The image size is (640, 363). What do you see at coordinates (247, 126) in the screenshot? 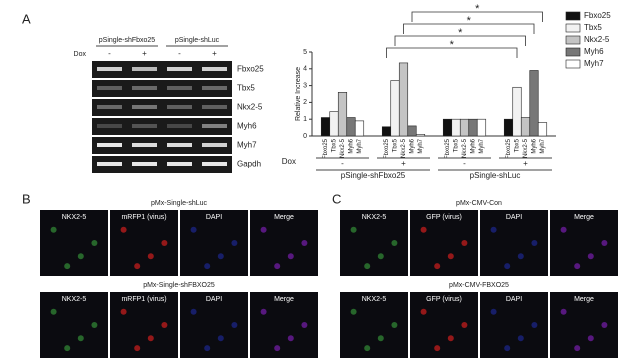
I see `gel-band-label: Myh6` at bounding box center [247, 126].